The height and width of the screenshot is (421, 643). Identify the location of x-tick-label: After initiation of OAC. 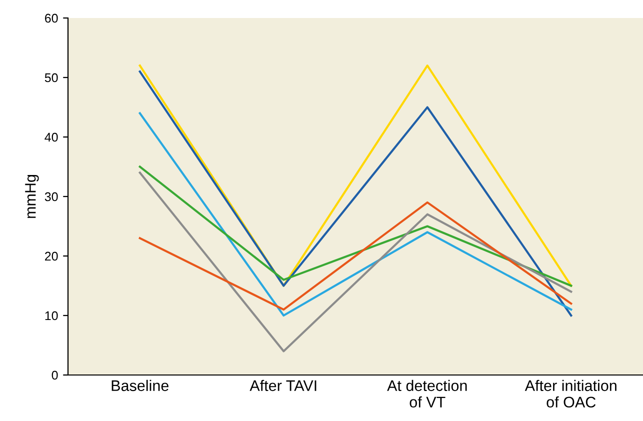
(570, 394).